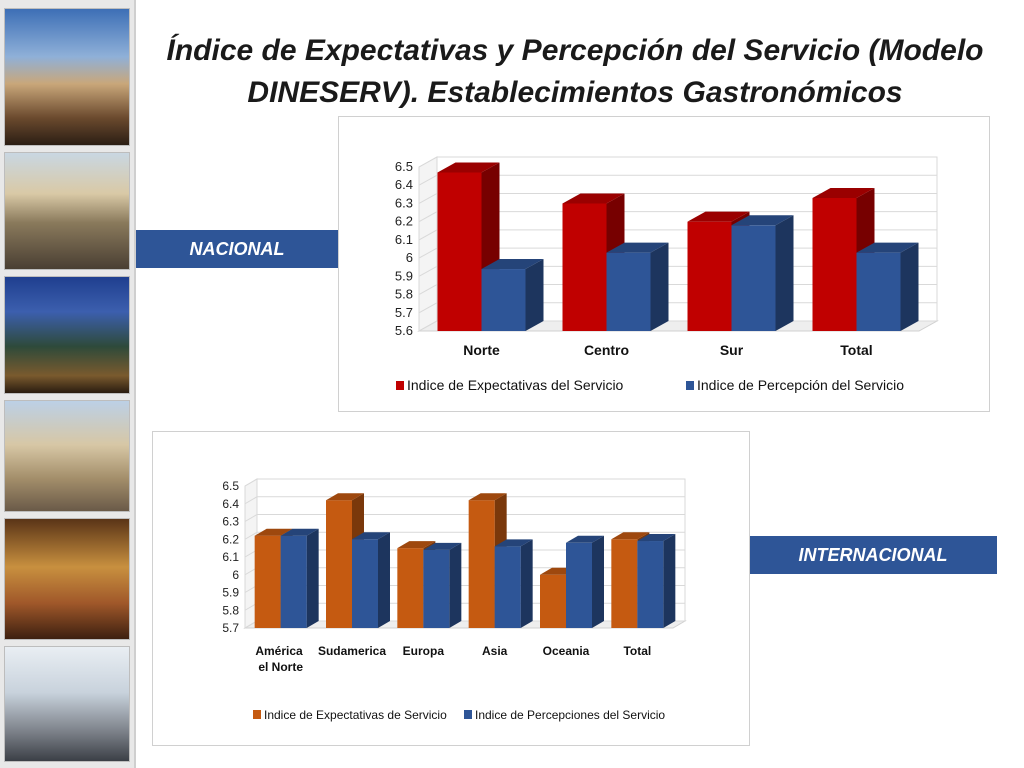 This screenshot has height=768, width=1024. What do you see at coordinates (487, 497) in the screenshot?
I see `bar-top-asia-s0` at bounding box center [487, 497].